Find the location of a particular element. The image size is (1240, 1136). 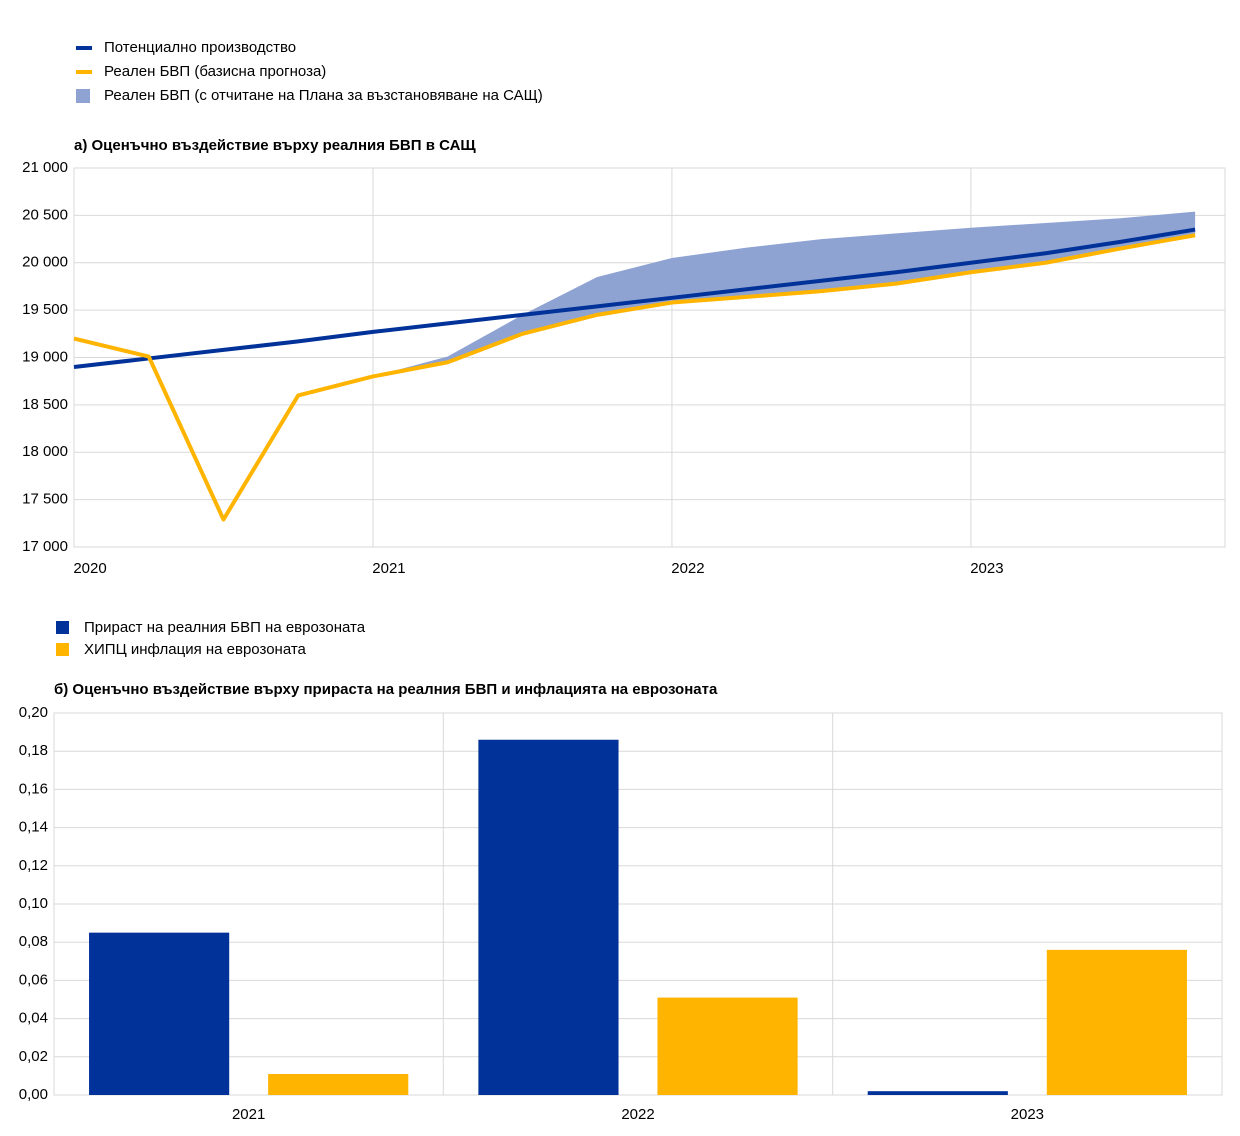

y-tick-label: 21 000 is located at coordinates (45, 167).